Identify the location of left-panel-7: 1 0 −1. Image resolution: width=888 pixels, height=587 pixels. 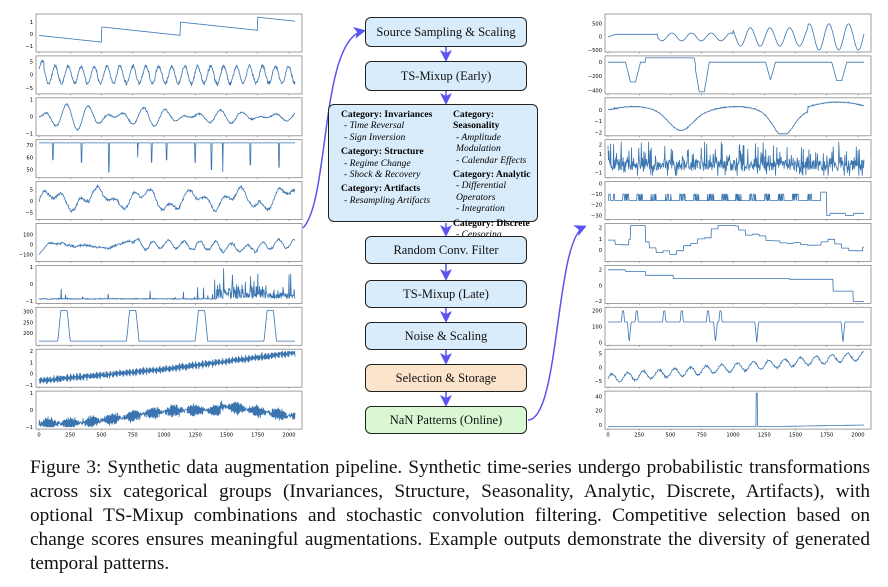
(164, 284).